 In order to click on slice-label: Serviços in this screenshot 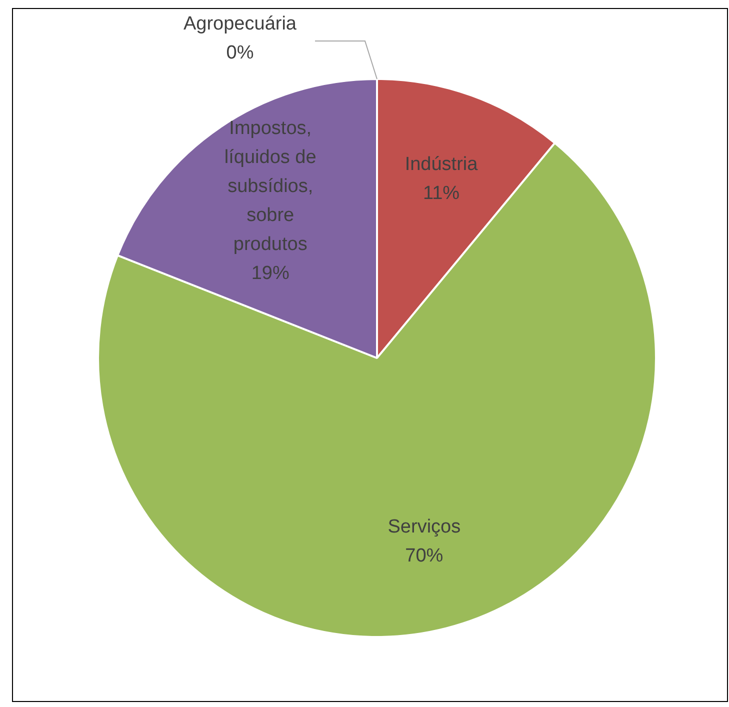, I will do `click(424, 527)`.